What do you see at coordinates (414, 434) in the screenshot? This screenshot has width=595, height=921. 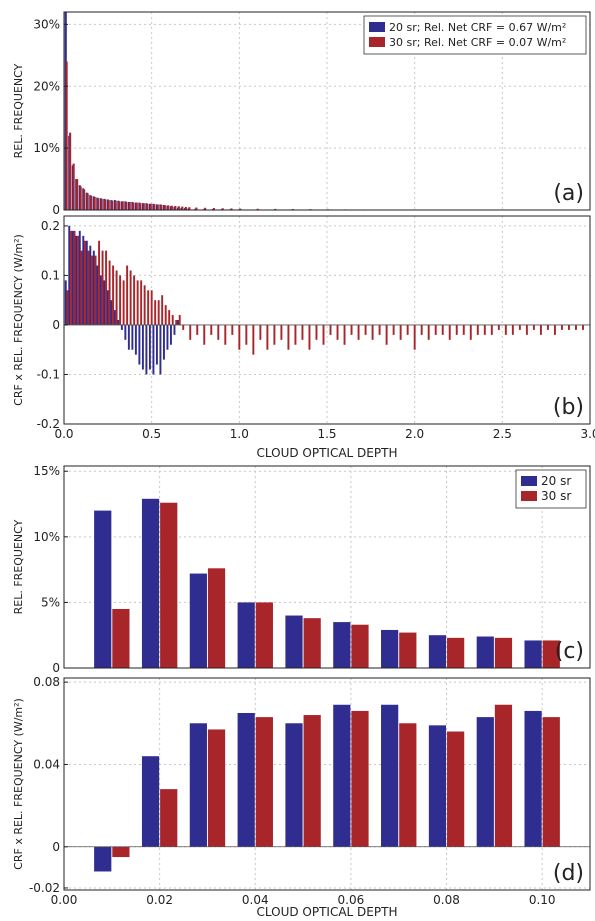 I see `x-tick-label: 2.0` at bounding box center [414, 434].